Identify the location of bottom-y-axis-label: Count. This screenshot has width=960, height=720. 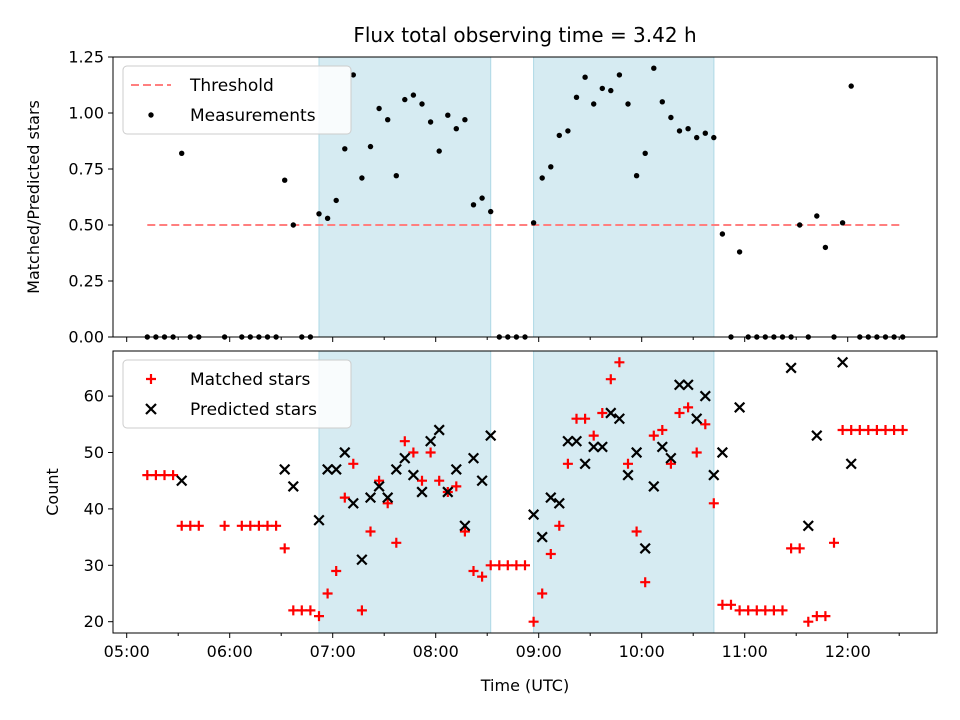
(52, 492).